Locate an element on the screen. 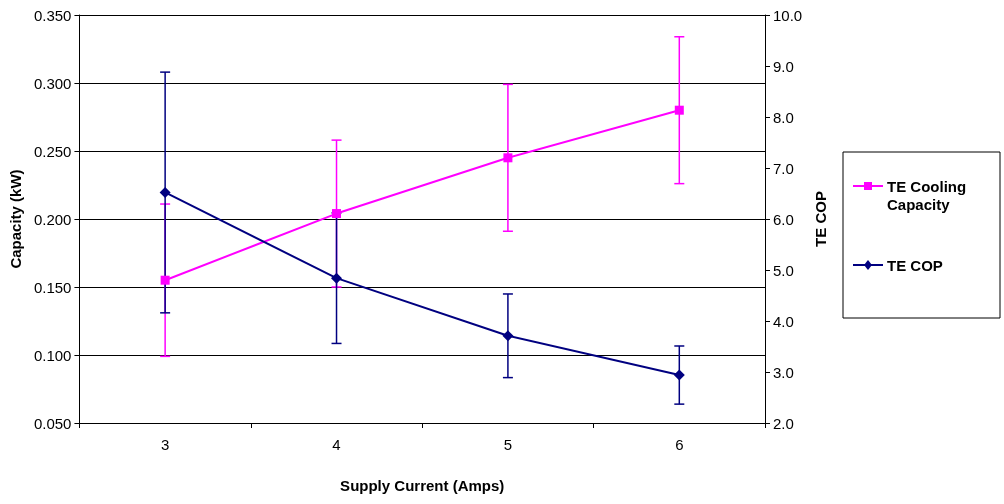 This screenshot has height=504, width=1004. y2-tick-label: 5.0 is located at coordinates (783, 270).